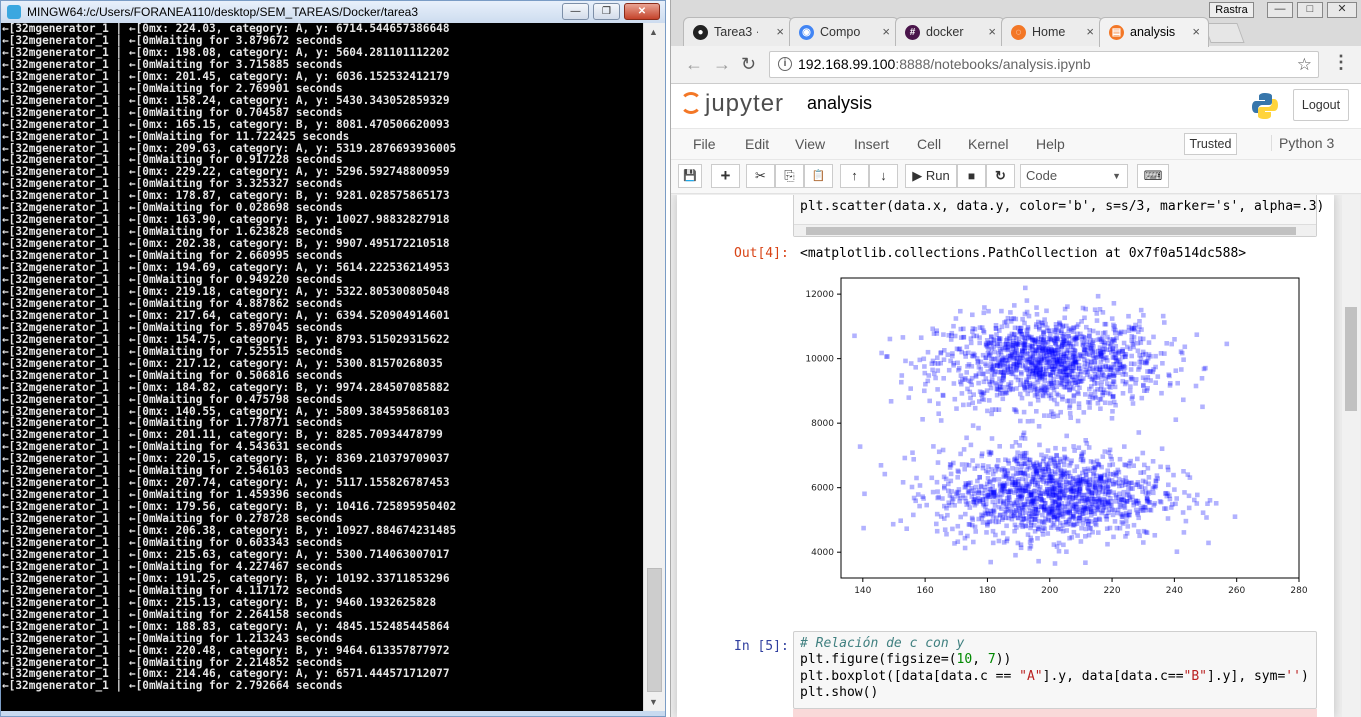 This screenshot has height=717, width=1361. Describe the element at coordinates (575, 11) in the screenshot. I see `minimize-button: —` at that location.